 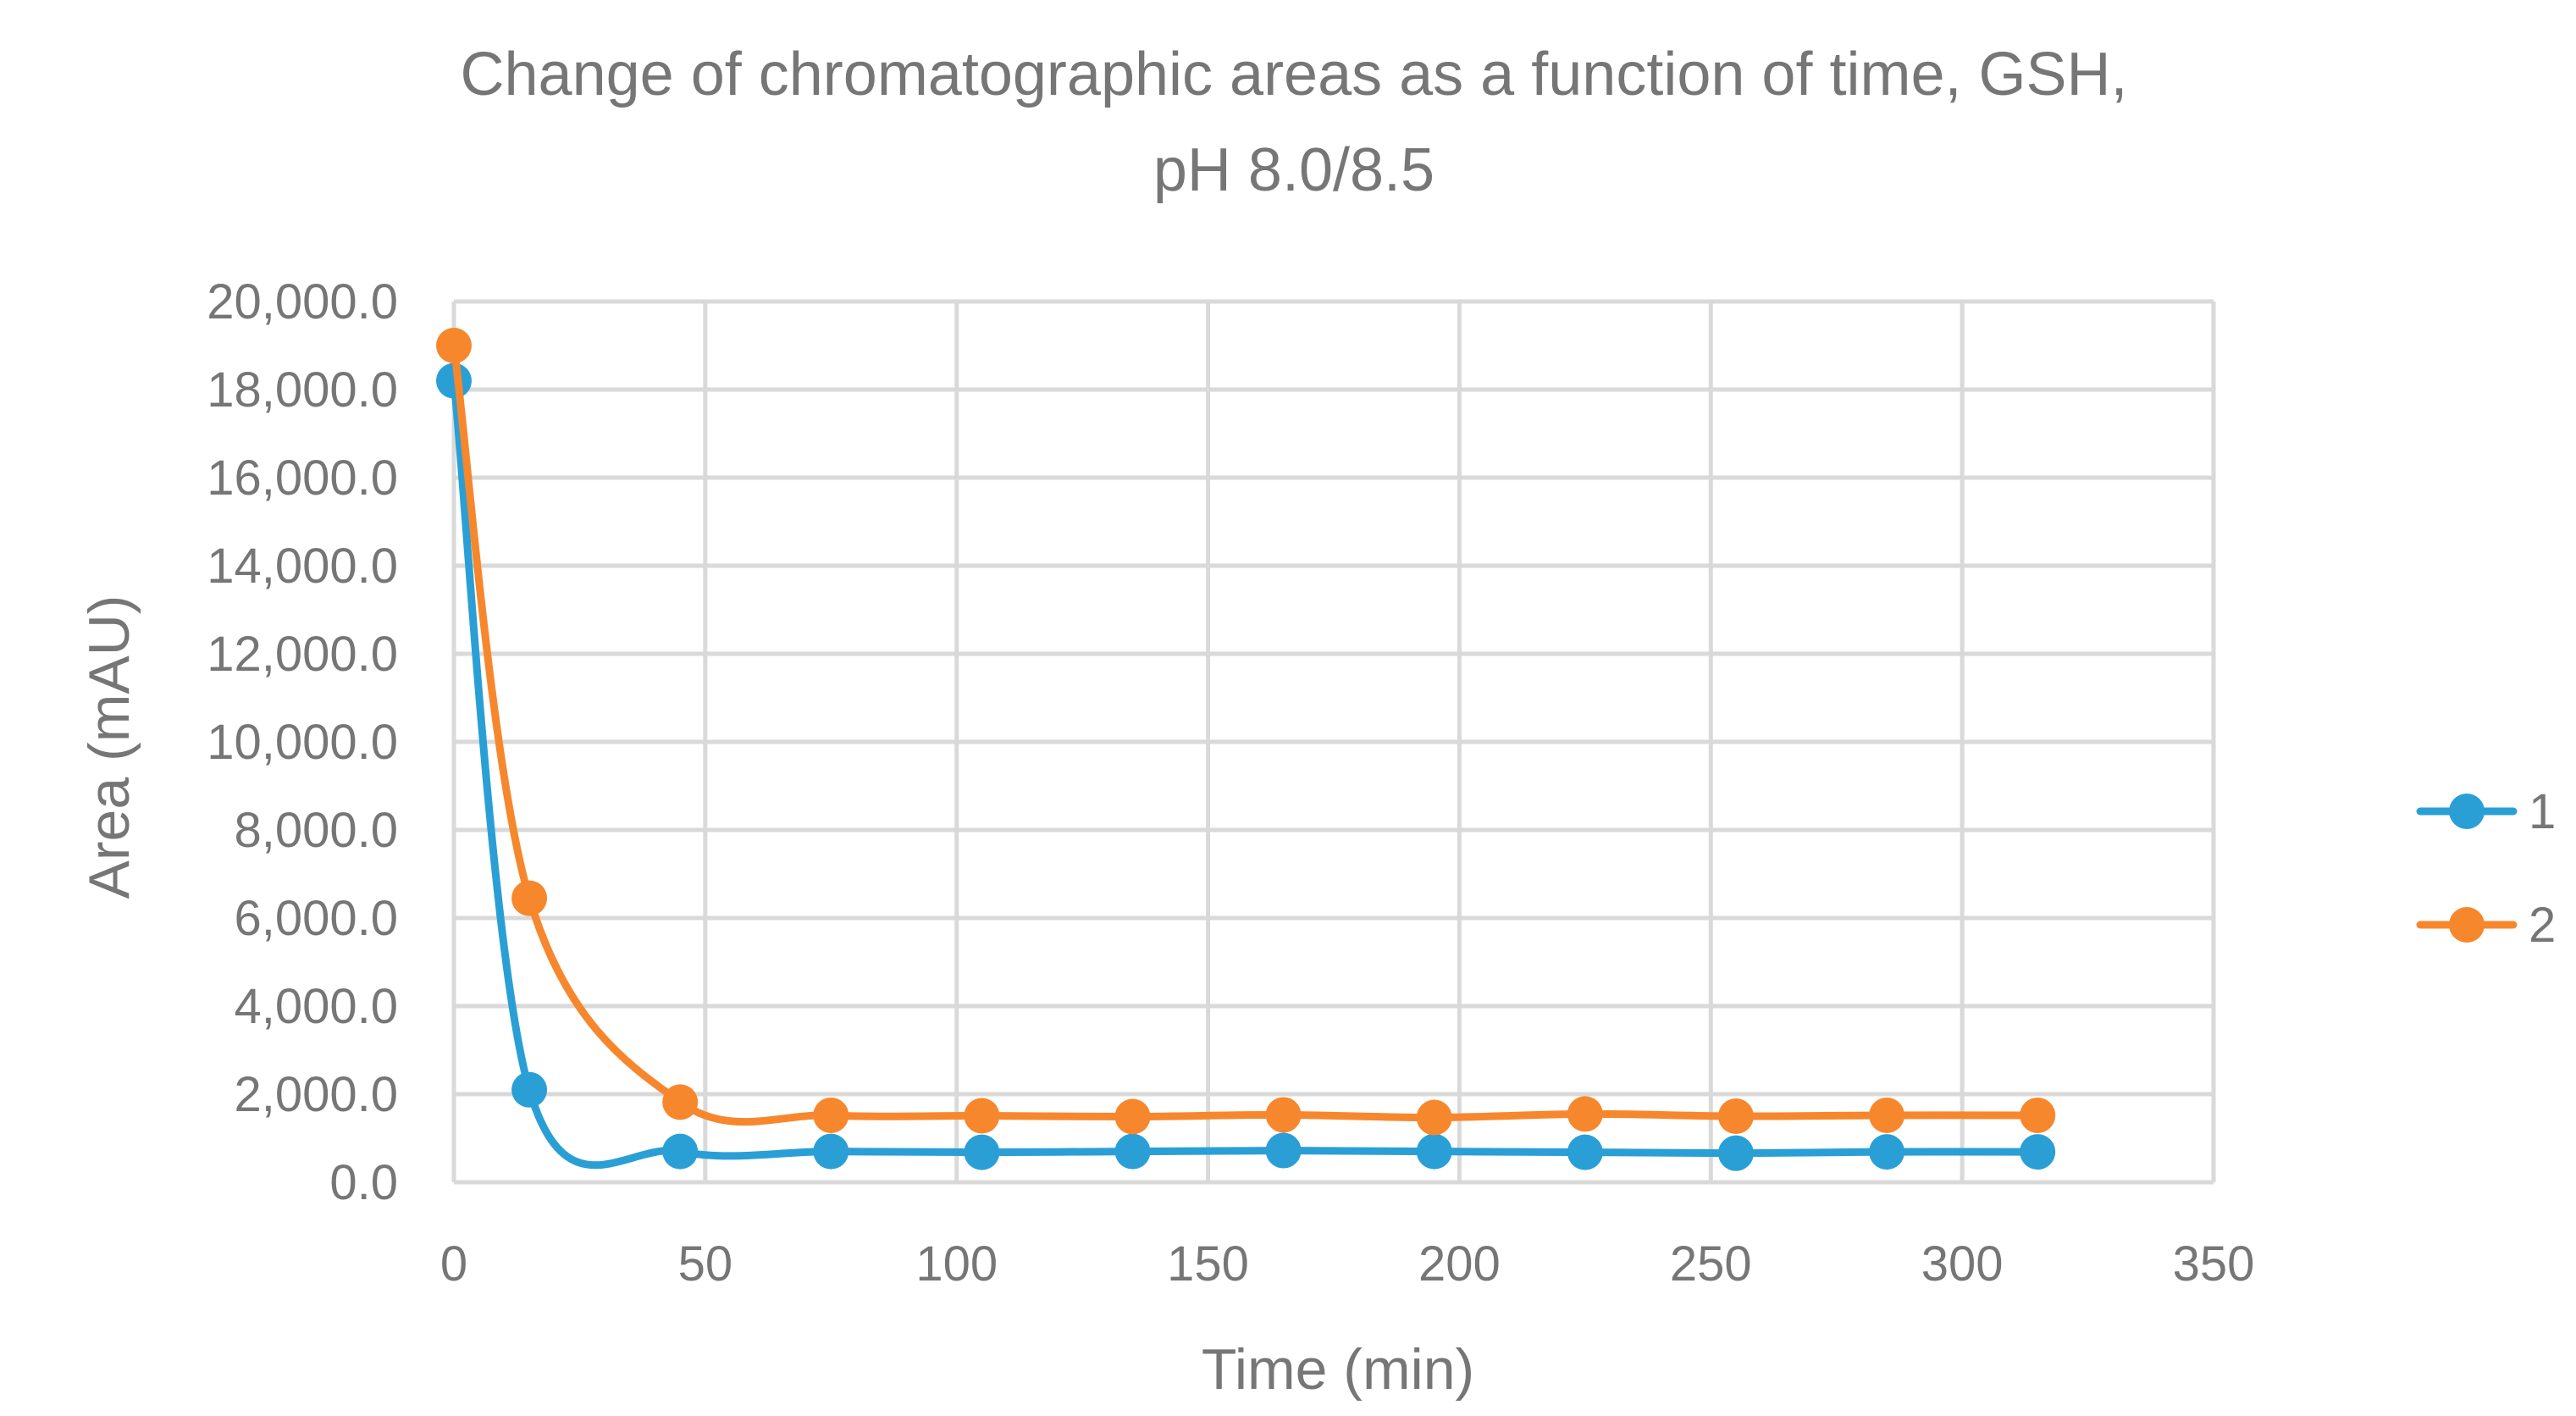 What do you see at coordinates (1338, 1369) in the screenshot?
I see `x-axis-title: Time (min)` at bounding box center [1338, 1369].